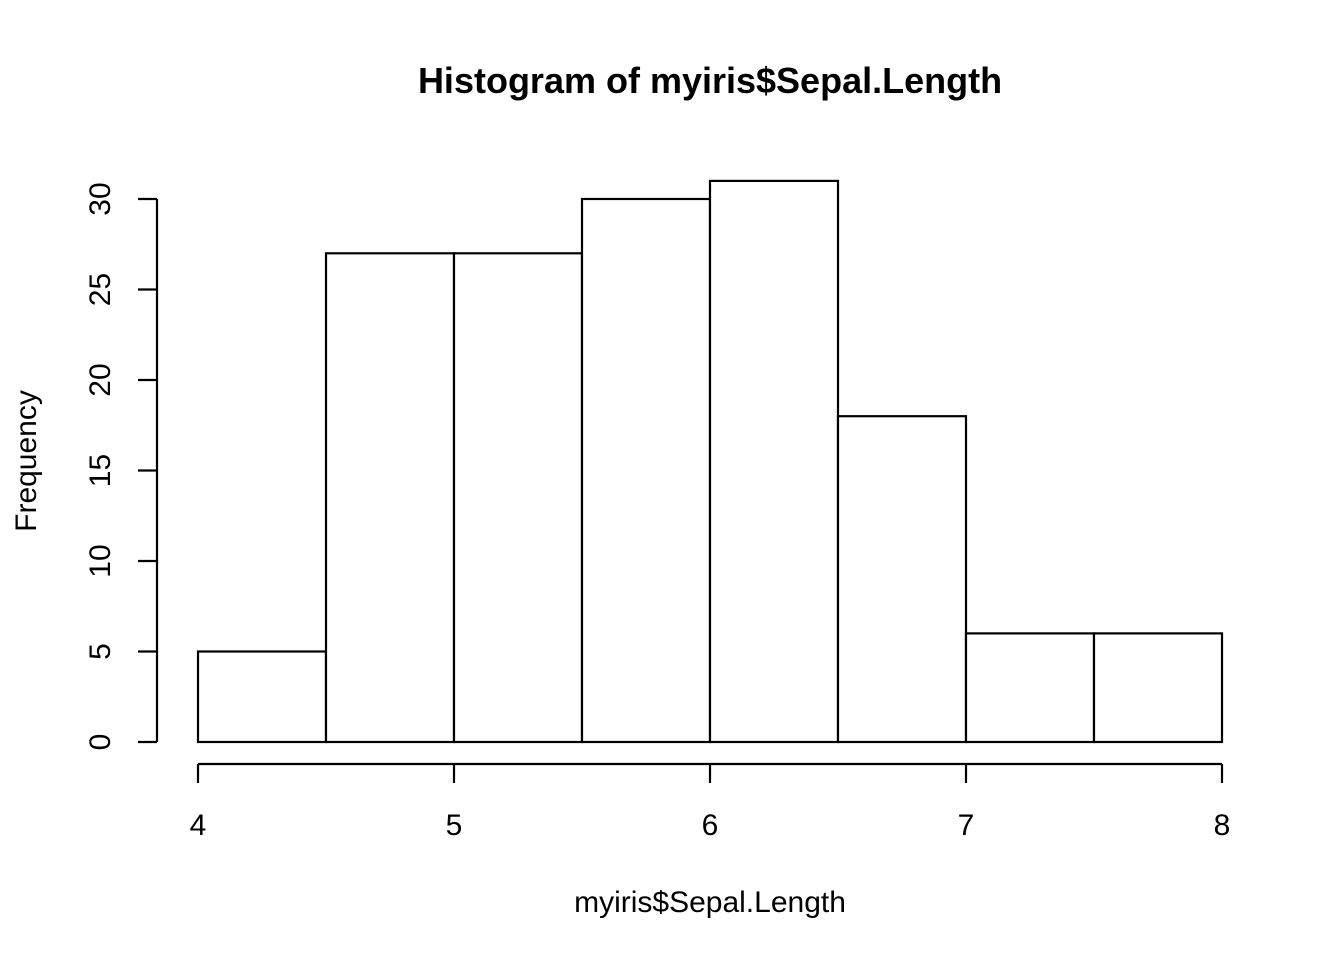  Describe the element at coordinates (100, 289) in the screenshot. I see `y-tick-label-25: 25` at that location.